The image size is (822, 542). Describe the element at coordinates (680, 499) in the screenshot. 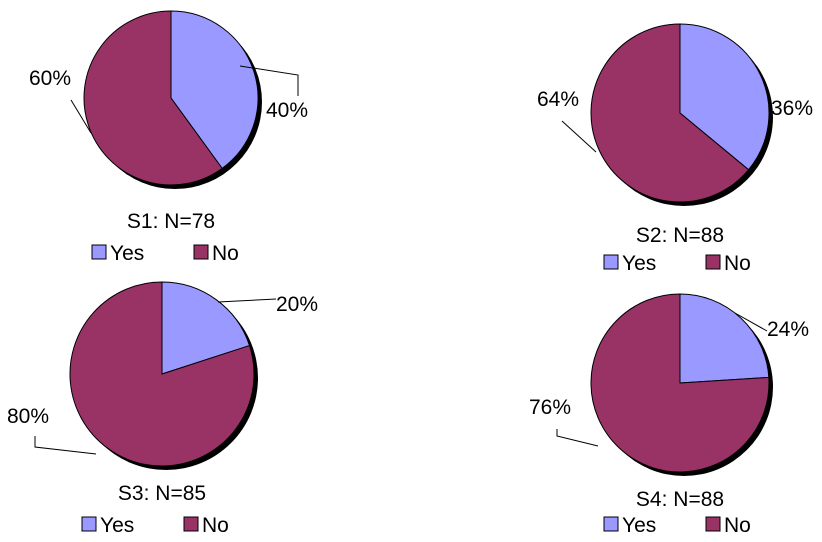

I see `chart-title: S4: N=88` at that location.